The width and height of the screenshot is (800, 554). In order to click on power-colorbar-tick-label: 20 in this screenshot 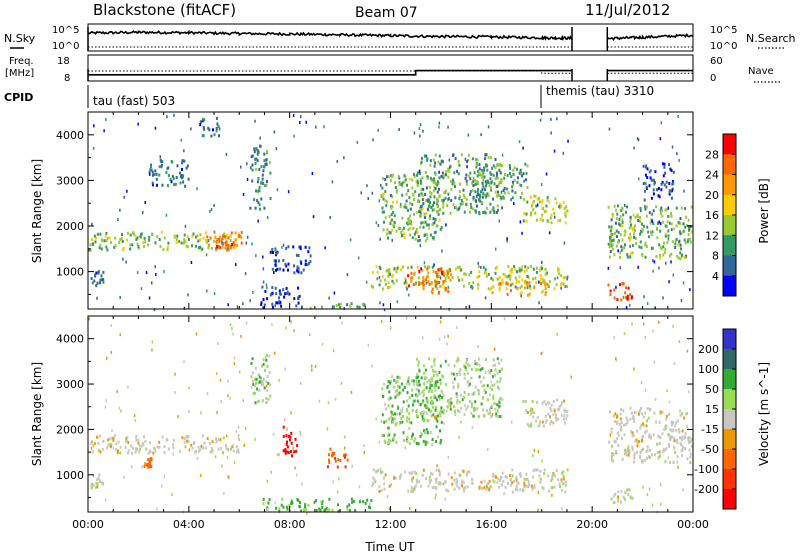, I will do `click(712, 195)`.